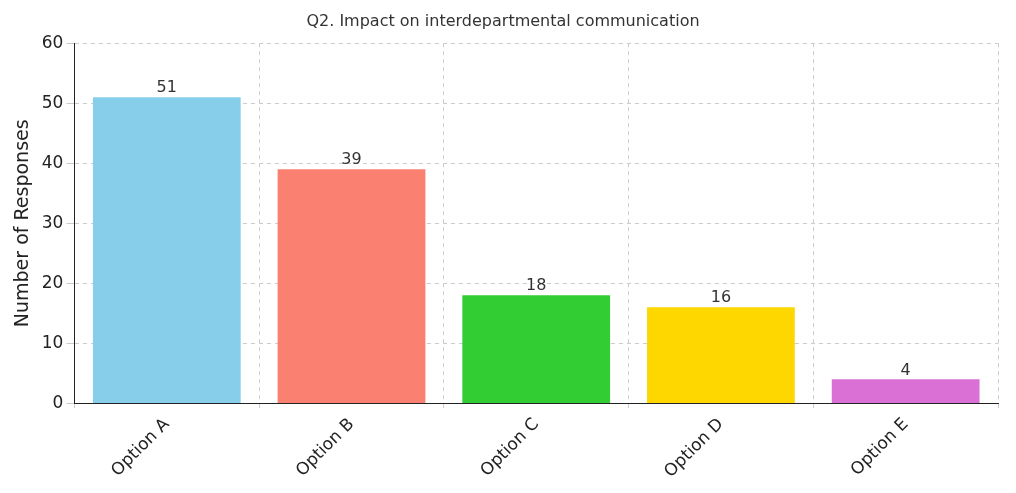 The height and width of the screenshot is (493, 1016). Describe the element at coordinates (52, 221) in the screenshot. I see `y-tick-label: 30` at that location.